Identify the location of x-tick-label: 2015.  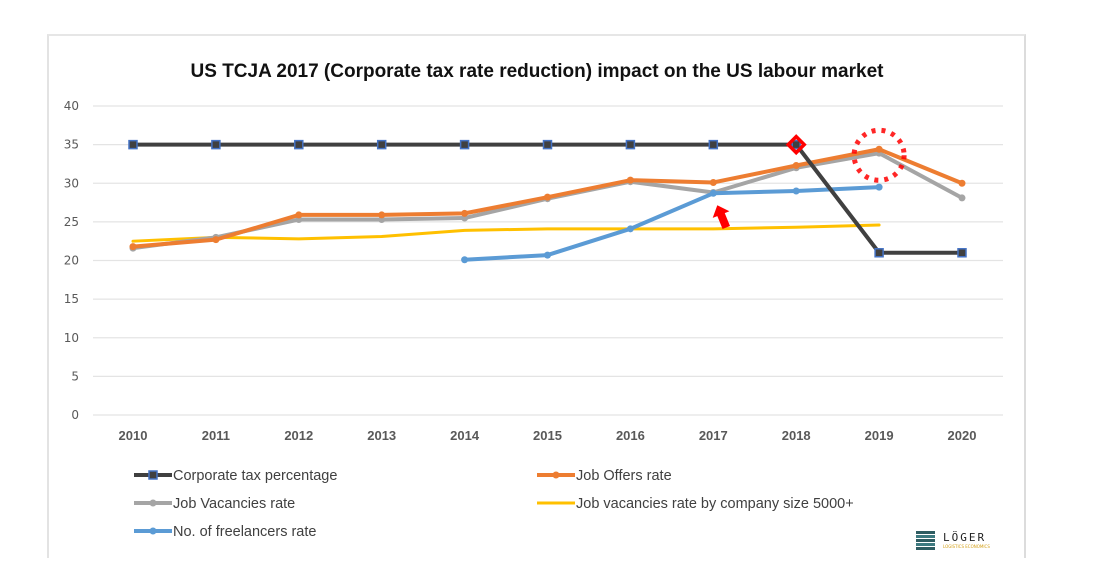
(547, 435).